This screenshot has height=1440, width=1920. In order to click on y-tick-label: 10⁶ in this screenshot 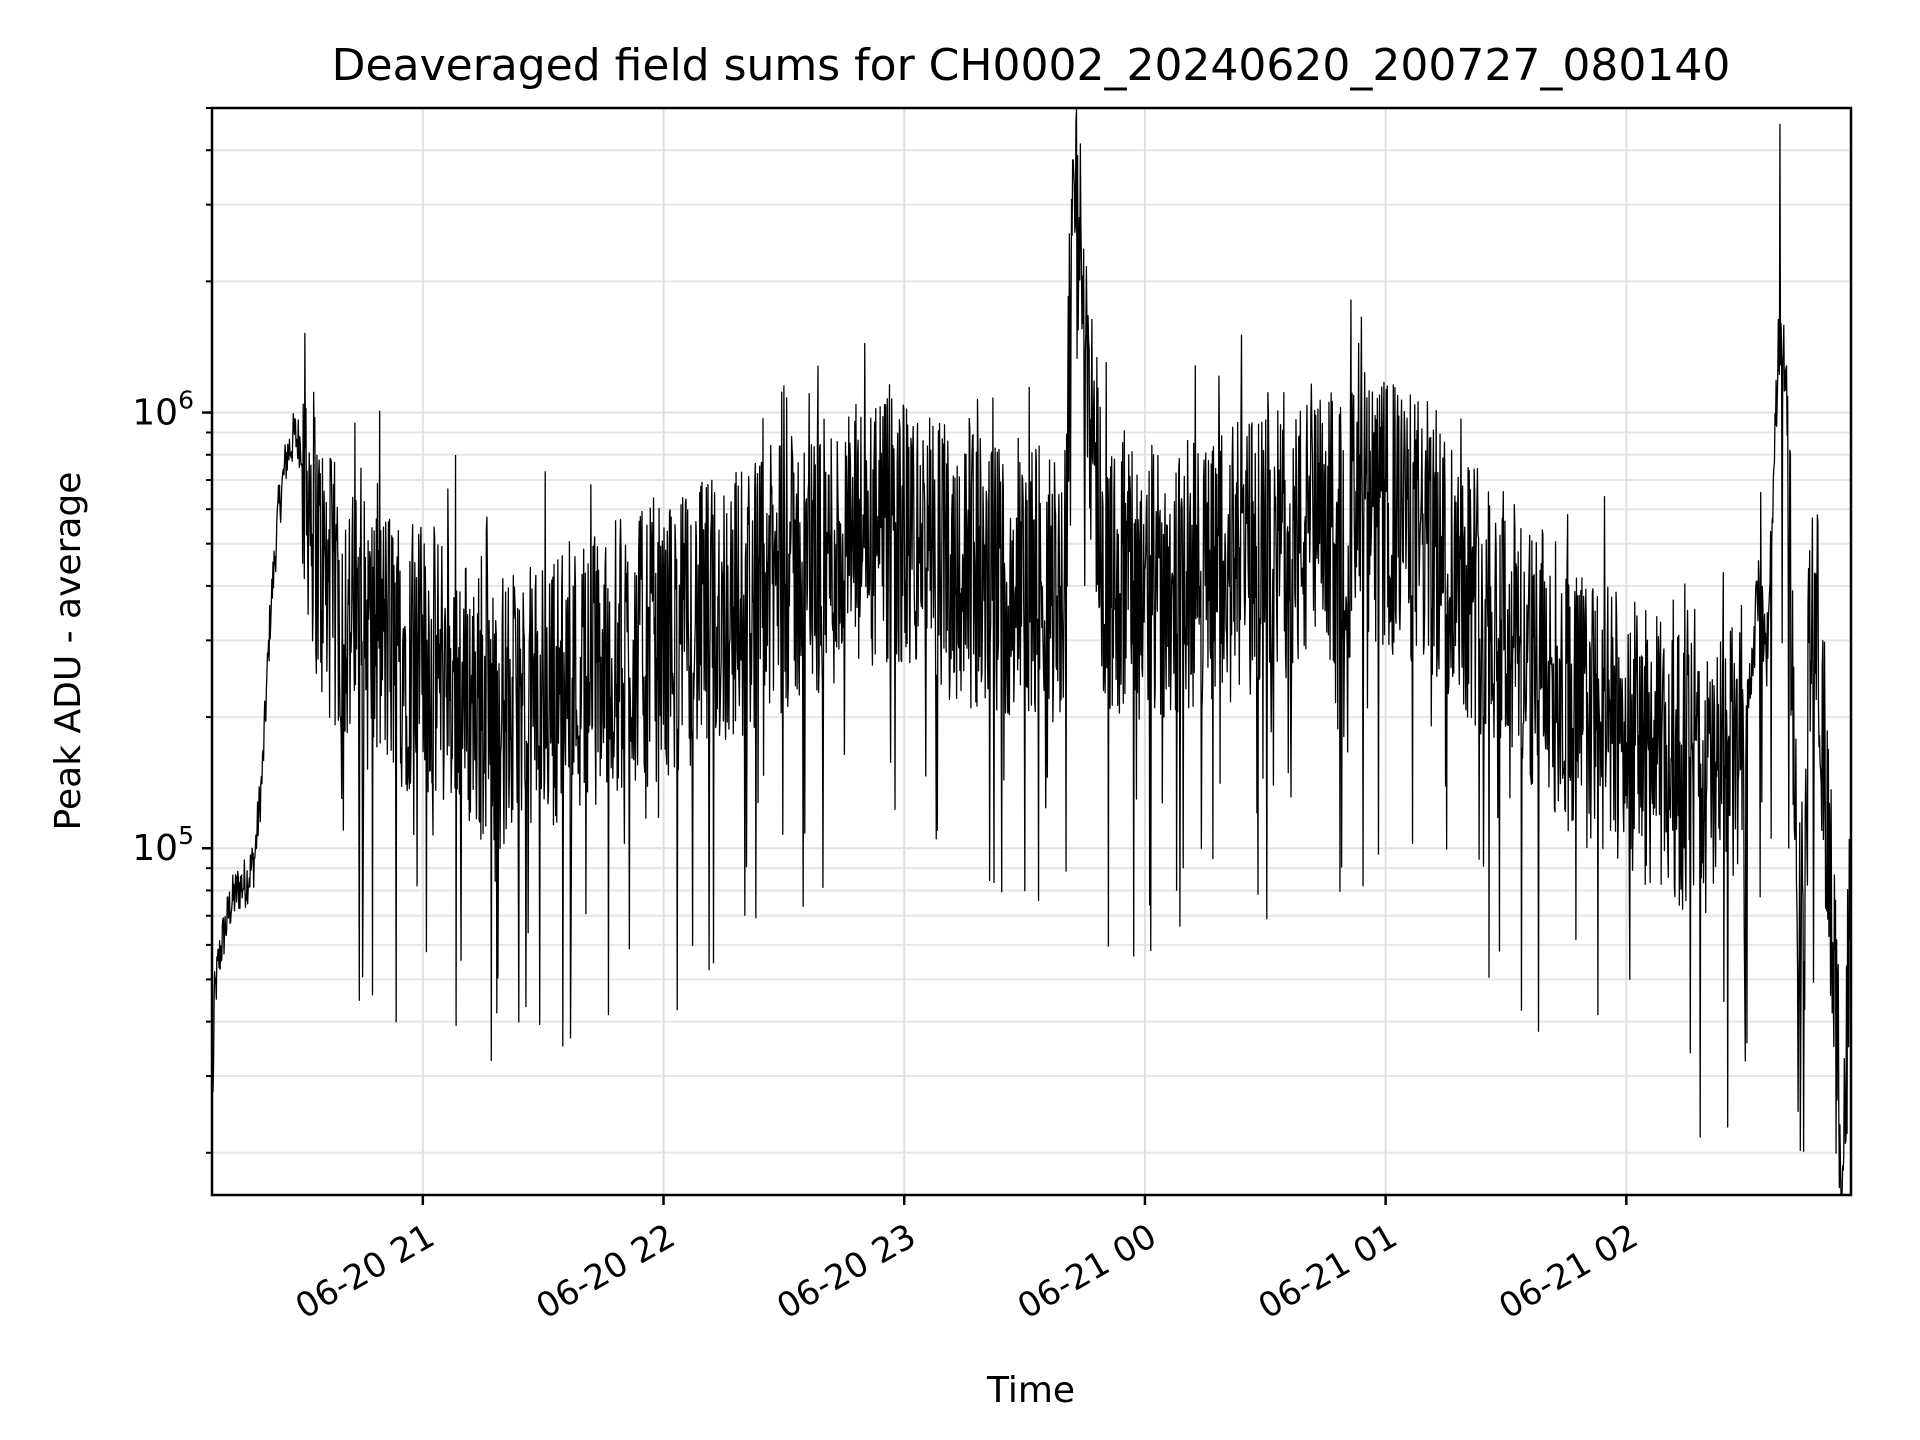, I will do `click(163, 410)`.